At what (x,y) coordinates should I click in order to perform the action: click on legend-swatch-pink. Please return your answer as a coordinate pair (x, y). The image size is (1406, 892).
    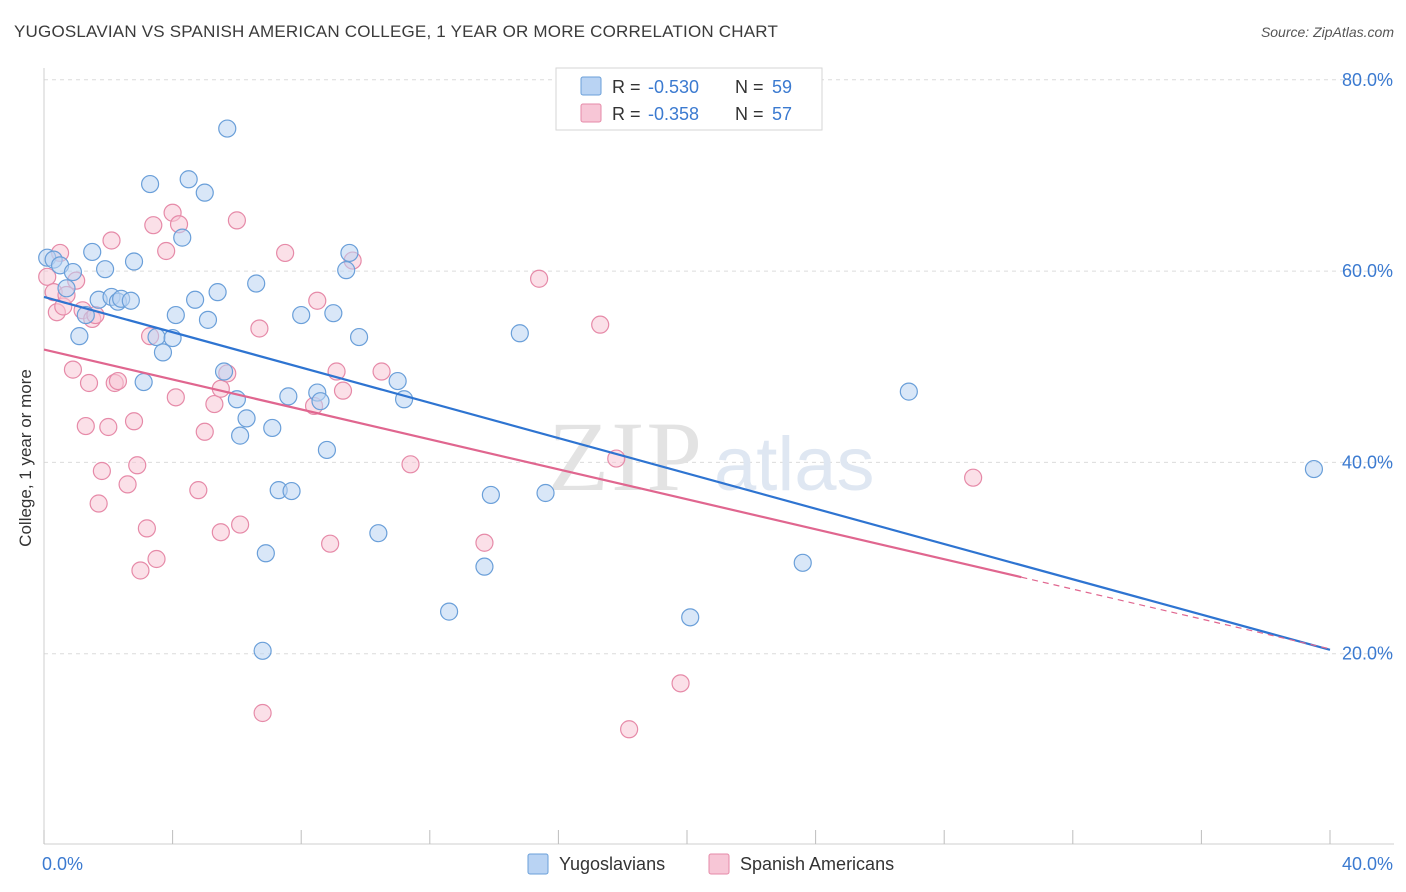
    Looking at the image, I should click on (591, 113).